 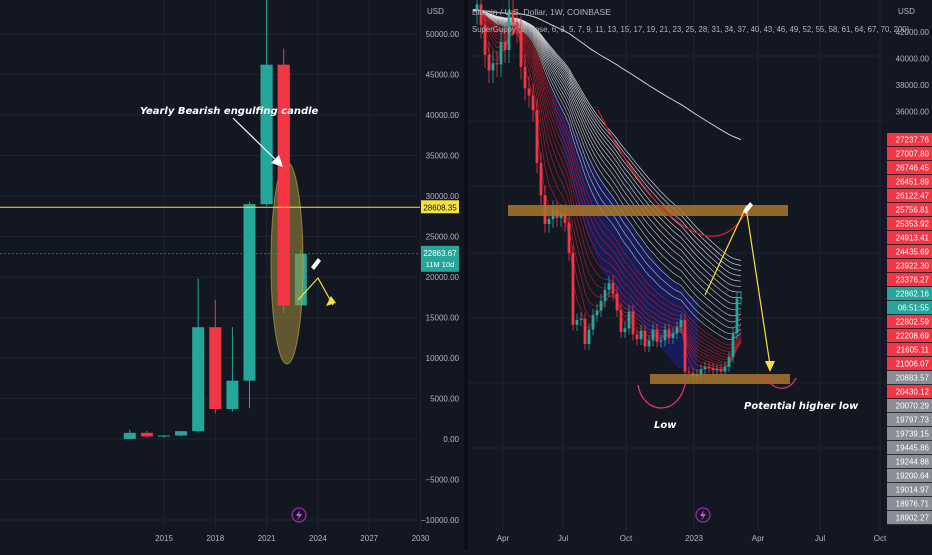 What do you see at coordinates (913, 112) in the screenshot?
I see `price-tick-label: 36000.00` at bounding box center [913, 112].